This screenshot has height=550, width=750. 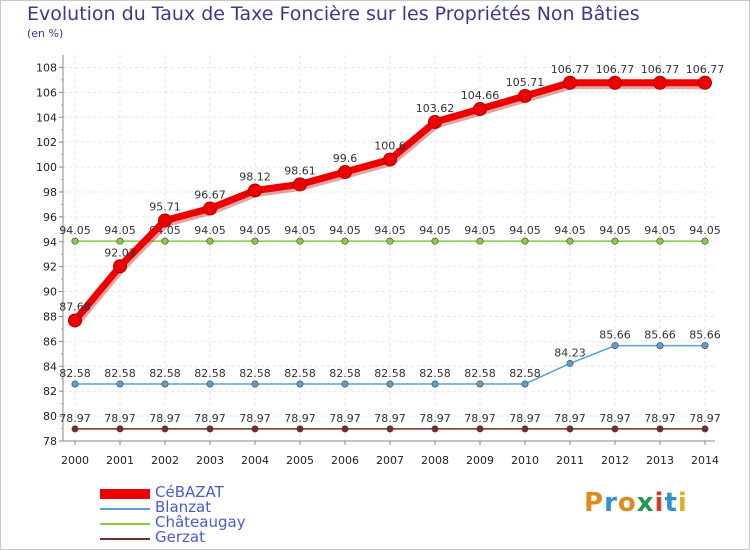 I want to click on data-label: 99.6, so click(x=345, y=158).